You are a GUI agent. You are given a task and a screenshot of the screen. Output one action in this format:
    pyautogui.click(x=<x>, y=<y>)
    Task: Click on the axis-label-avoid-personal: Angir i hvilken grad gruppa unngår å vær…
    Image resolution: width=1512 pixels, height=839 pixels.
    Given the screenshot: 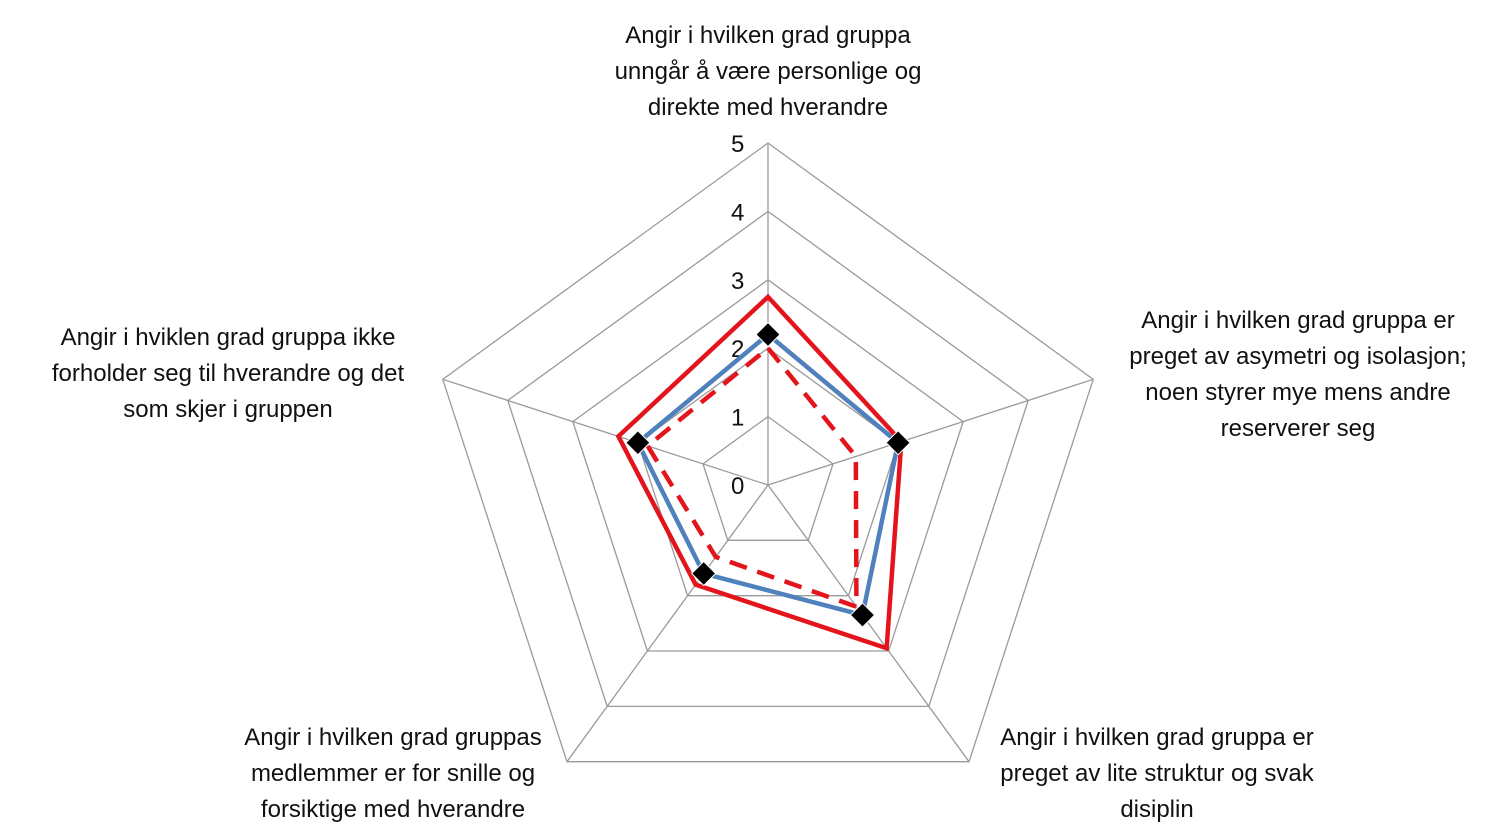 What is the action you would take?
    pyautogui.click(x=768, y=71)
    